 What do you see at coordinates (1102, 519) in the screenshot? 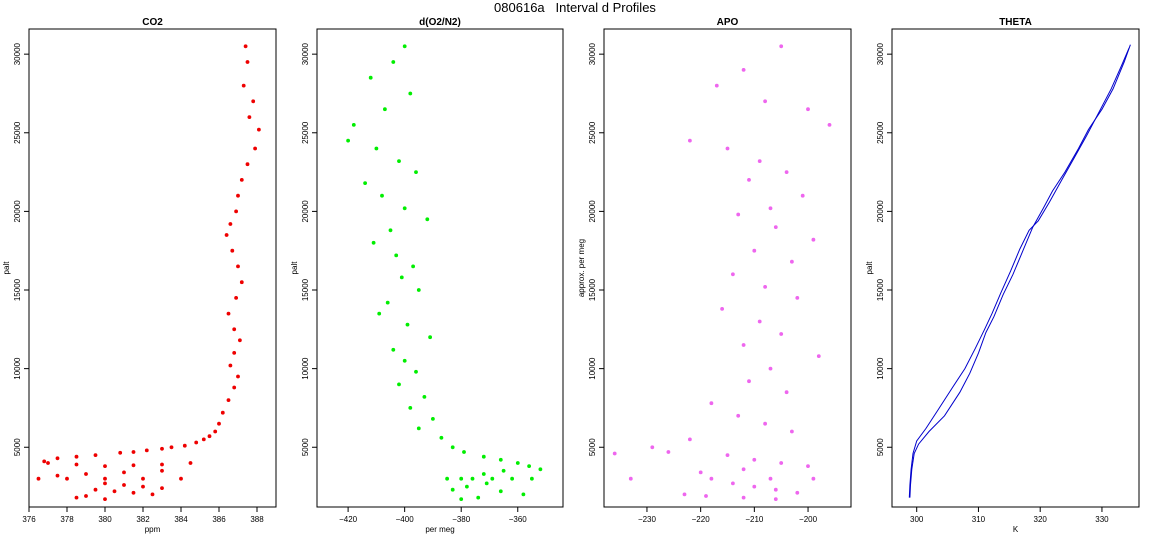
I see `x-tick-label: 330` at bounding box center [1102, 519].